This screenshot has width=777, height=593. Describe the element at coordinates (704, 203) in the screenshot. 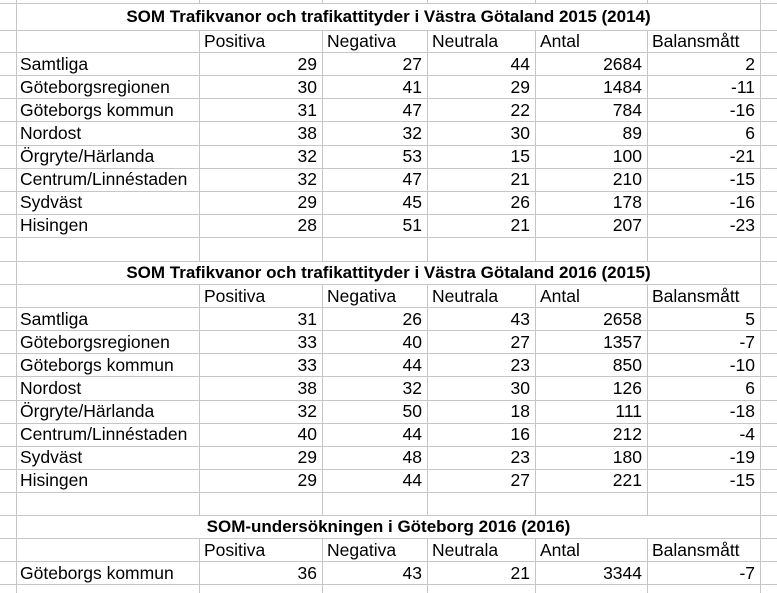

I see `value-cell: -16` at that location.